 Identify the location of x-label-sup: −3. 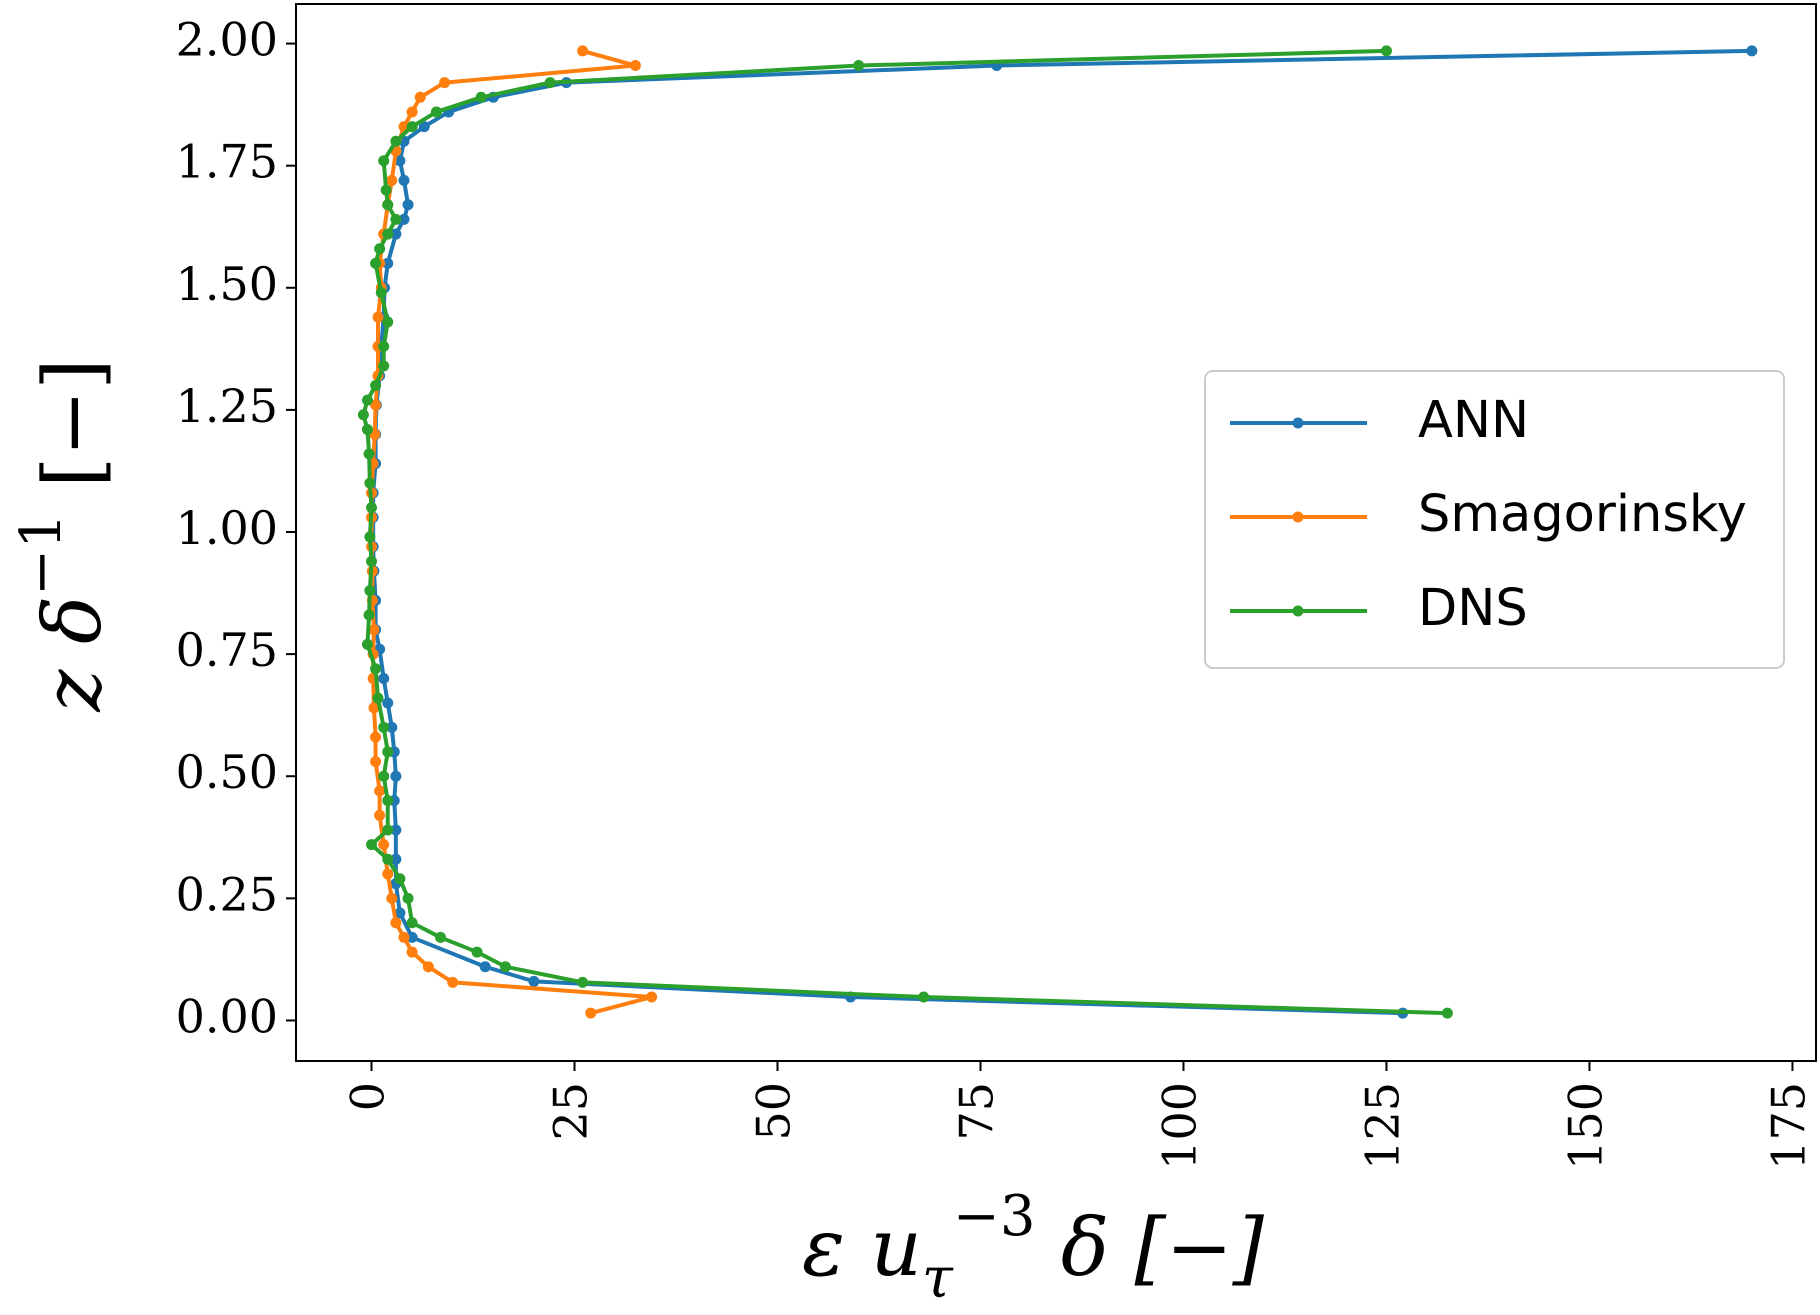
(994, 1216).